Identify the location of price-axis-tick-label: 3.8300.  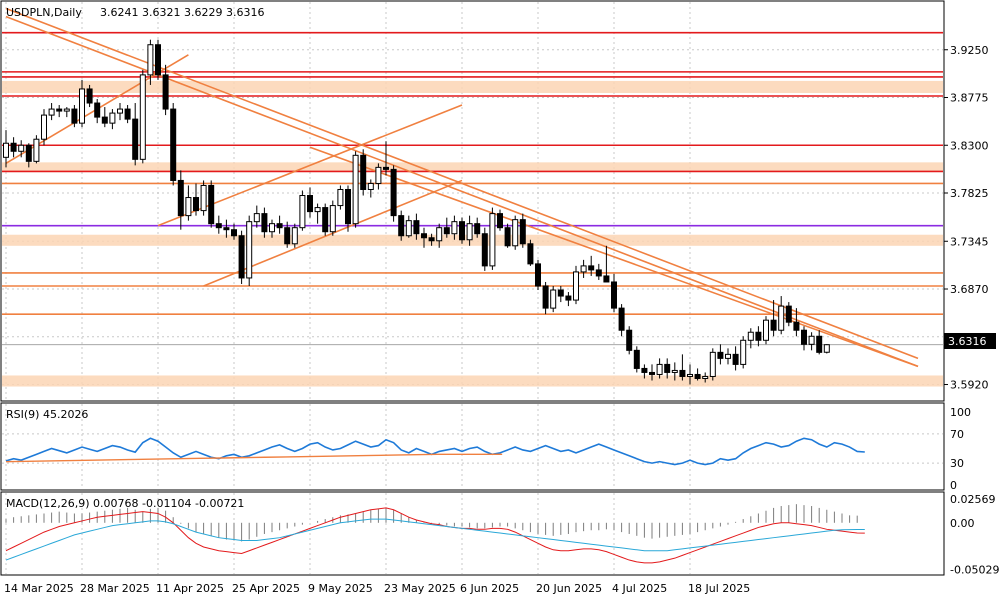
(969, 145).